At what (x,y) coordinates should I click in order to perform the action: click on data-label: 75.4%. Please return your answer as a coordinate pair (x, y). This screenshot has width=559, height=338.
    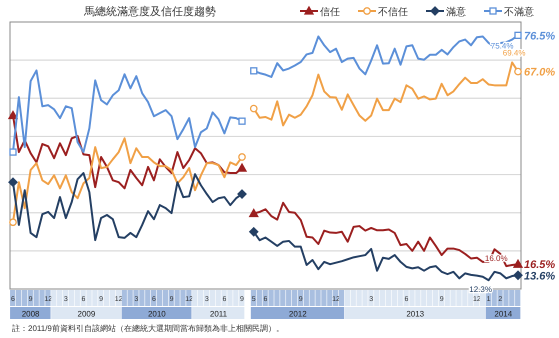
    Looking at the image, I should click on (502, 46).